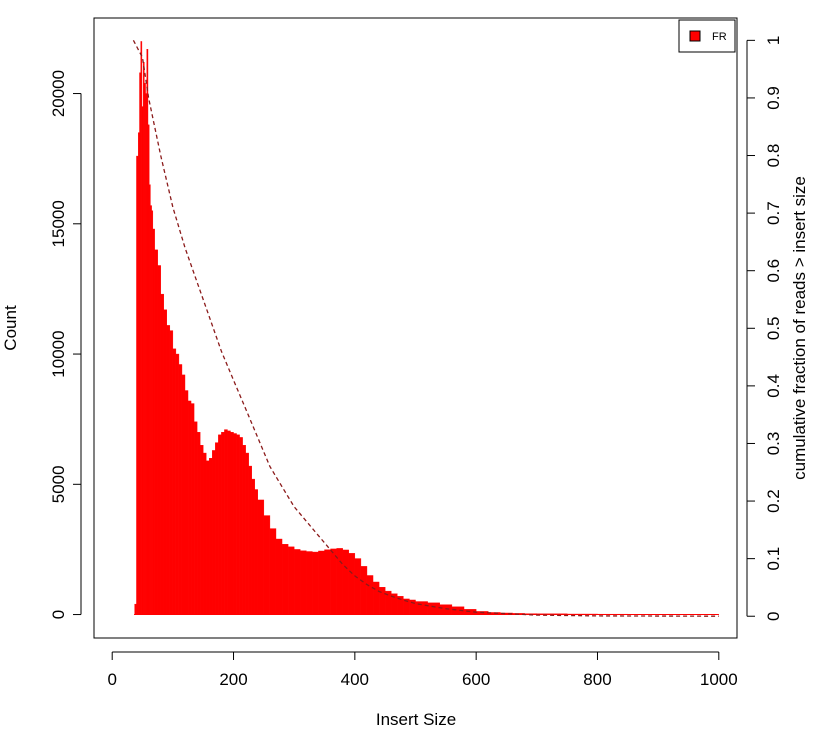 This screenshot has height=737, width=832. I want to click on right-y-tick-label: 0.8, so click(773, 156).